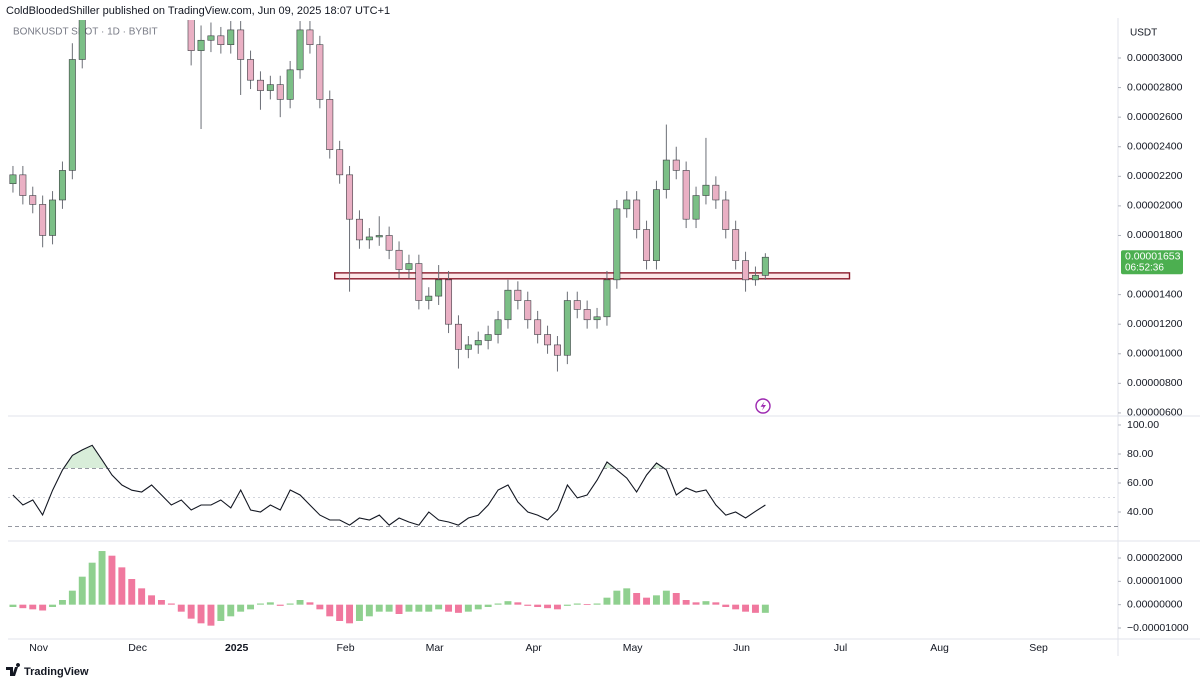 The width and height of the screenshot is (1200, 684). I want to click on x-tick-label: Sep, so click(1038, 648).